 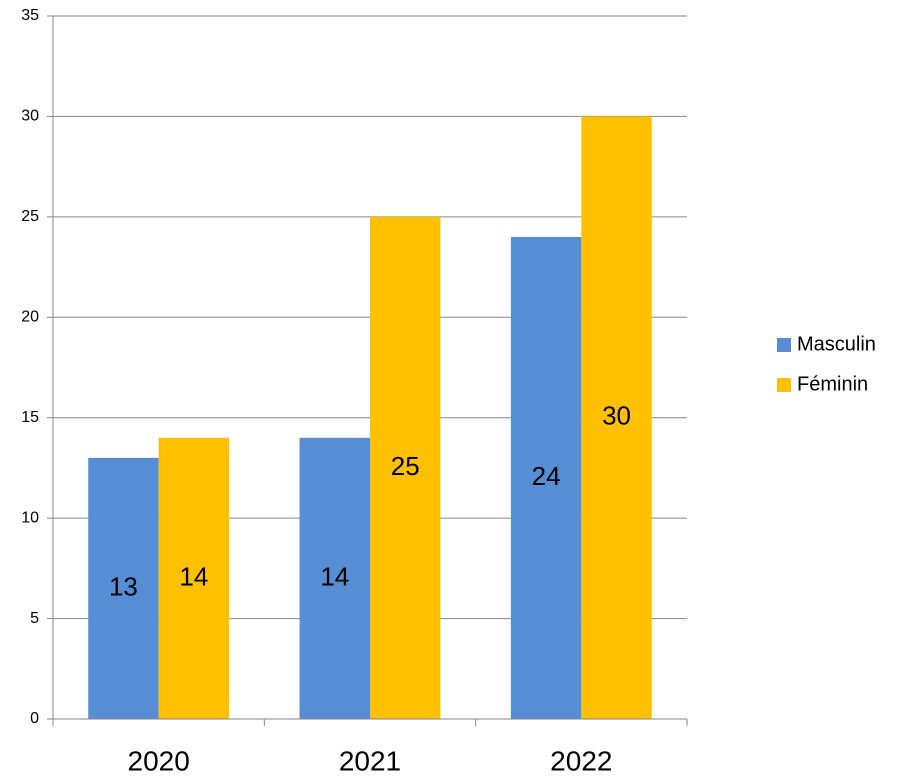 I want to click on data-label: 25, so click(x=405, y=466).